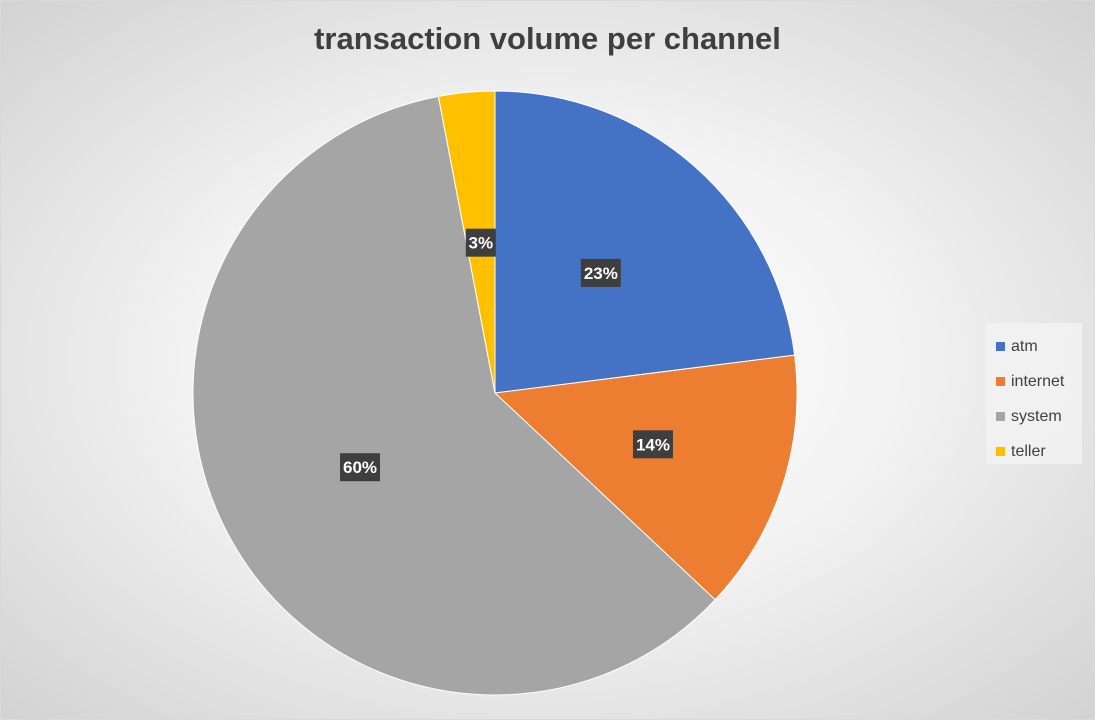 This screenshot has width=1095, height=720. What do you see at coordinates (645, 477) in the screenshot?
I see `pie-slice-internet` at bounding box center [645, 477].